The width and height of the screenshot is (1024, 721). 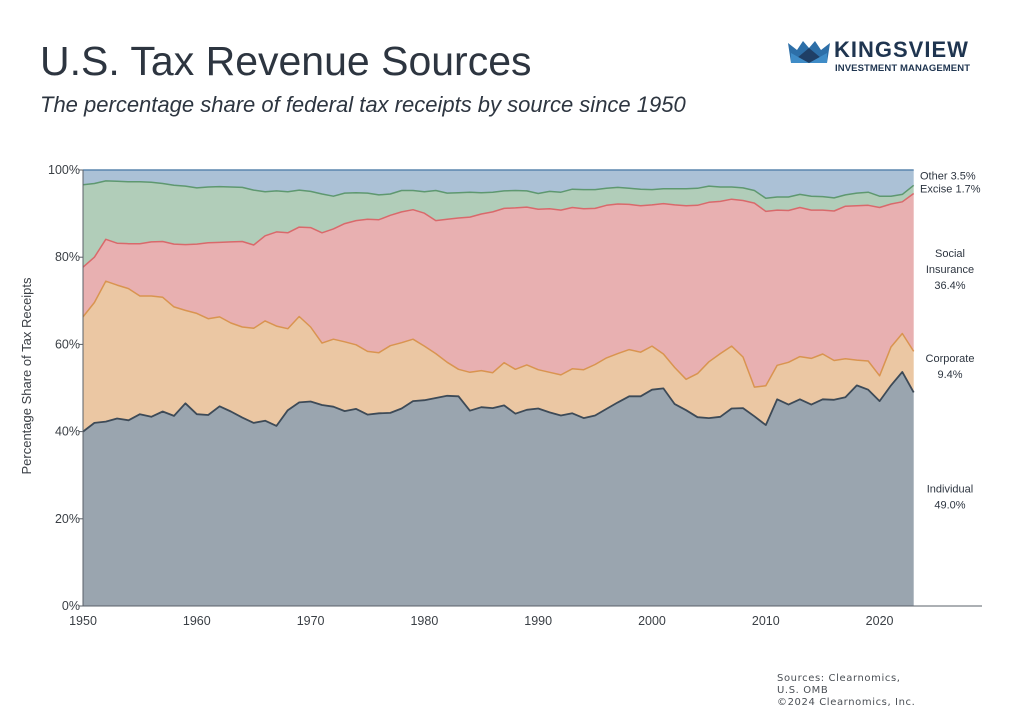 I want to click on y-axis-ticks: 0% 20% 40% 60% 80% 100%, so click(x=65, y=388).